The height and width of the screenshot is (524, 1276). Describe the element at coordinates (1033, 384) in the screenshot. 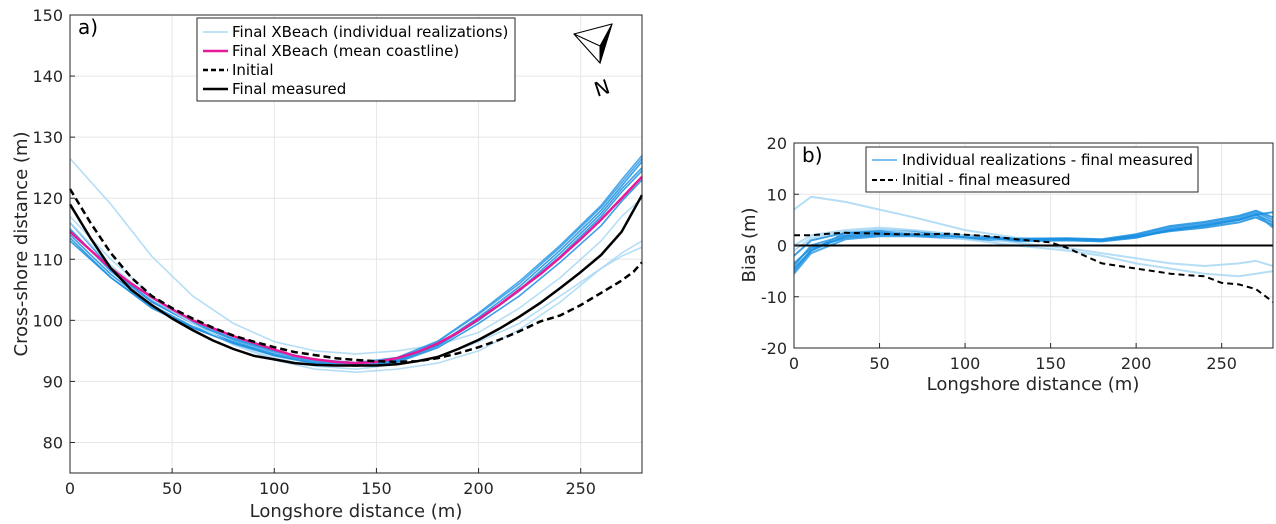

I see `panel-b-x-axis-label: Longshore distance (m)` at that location.